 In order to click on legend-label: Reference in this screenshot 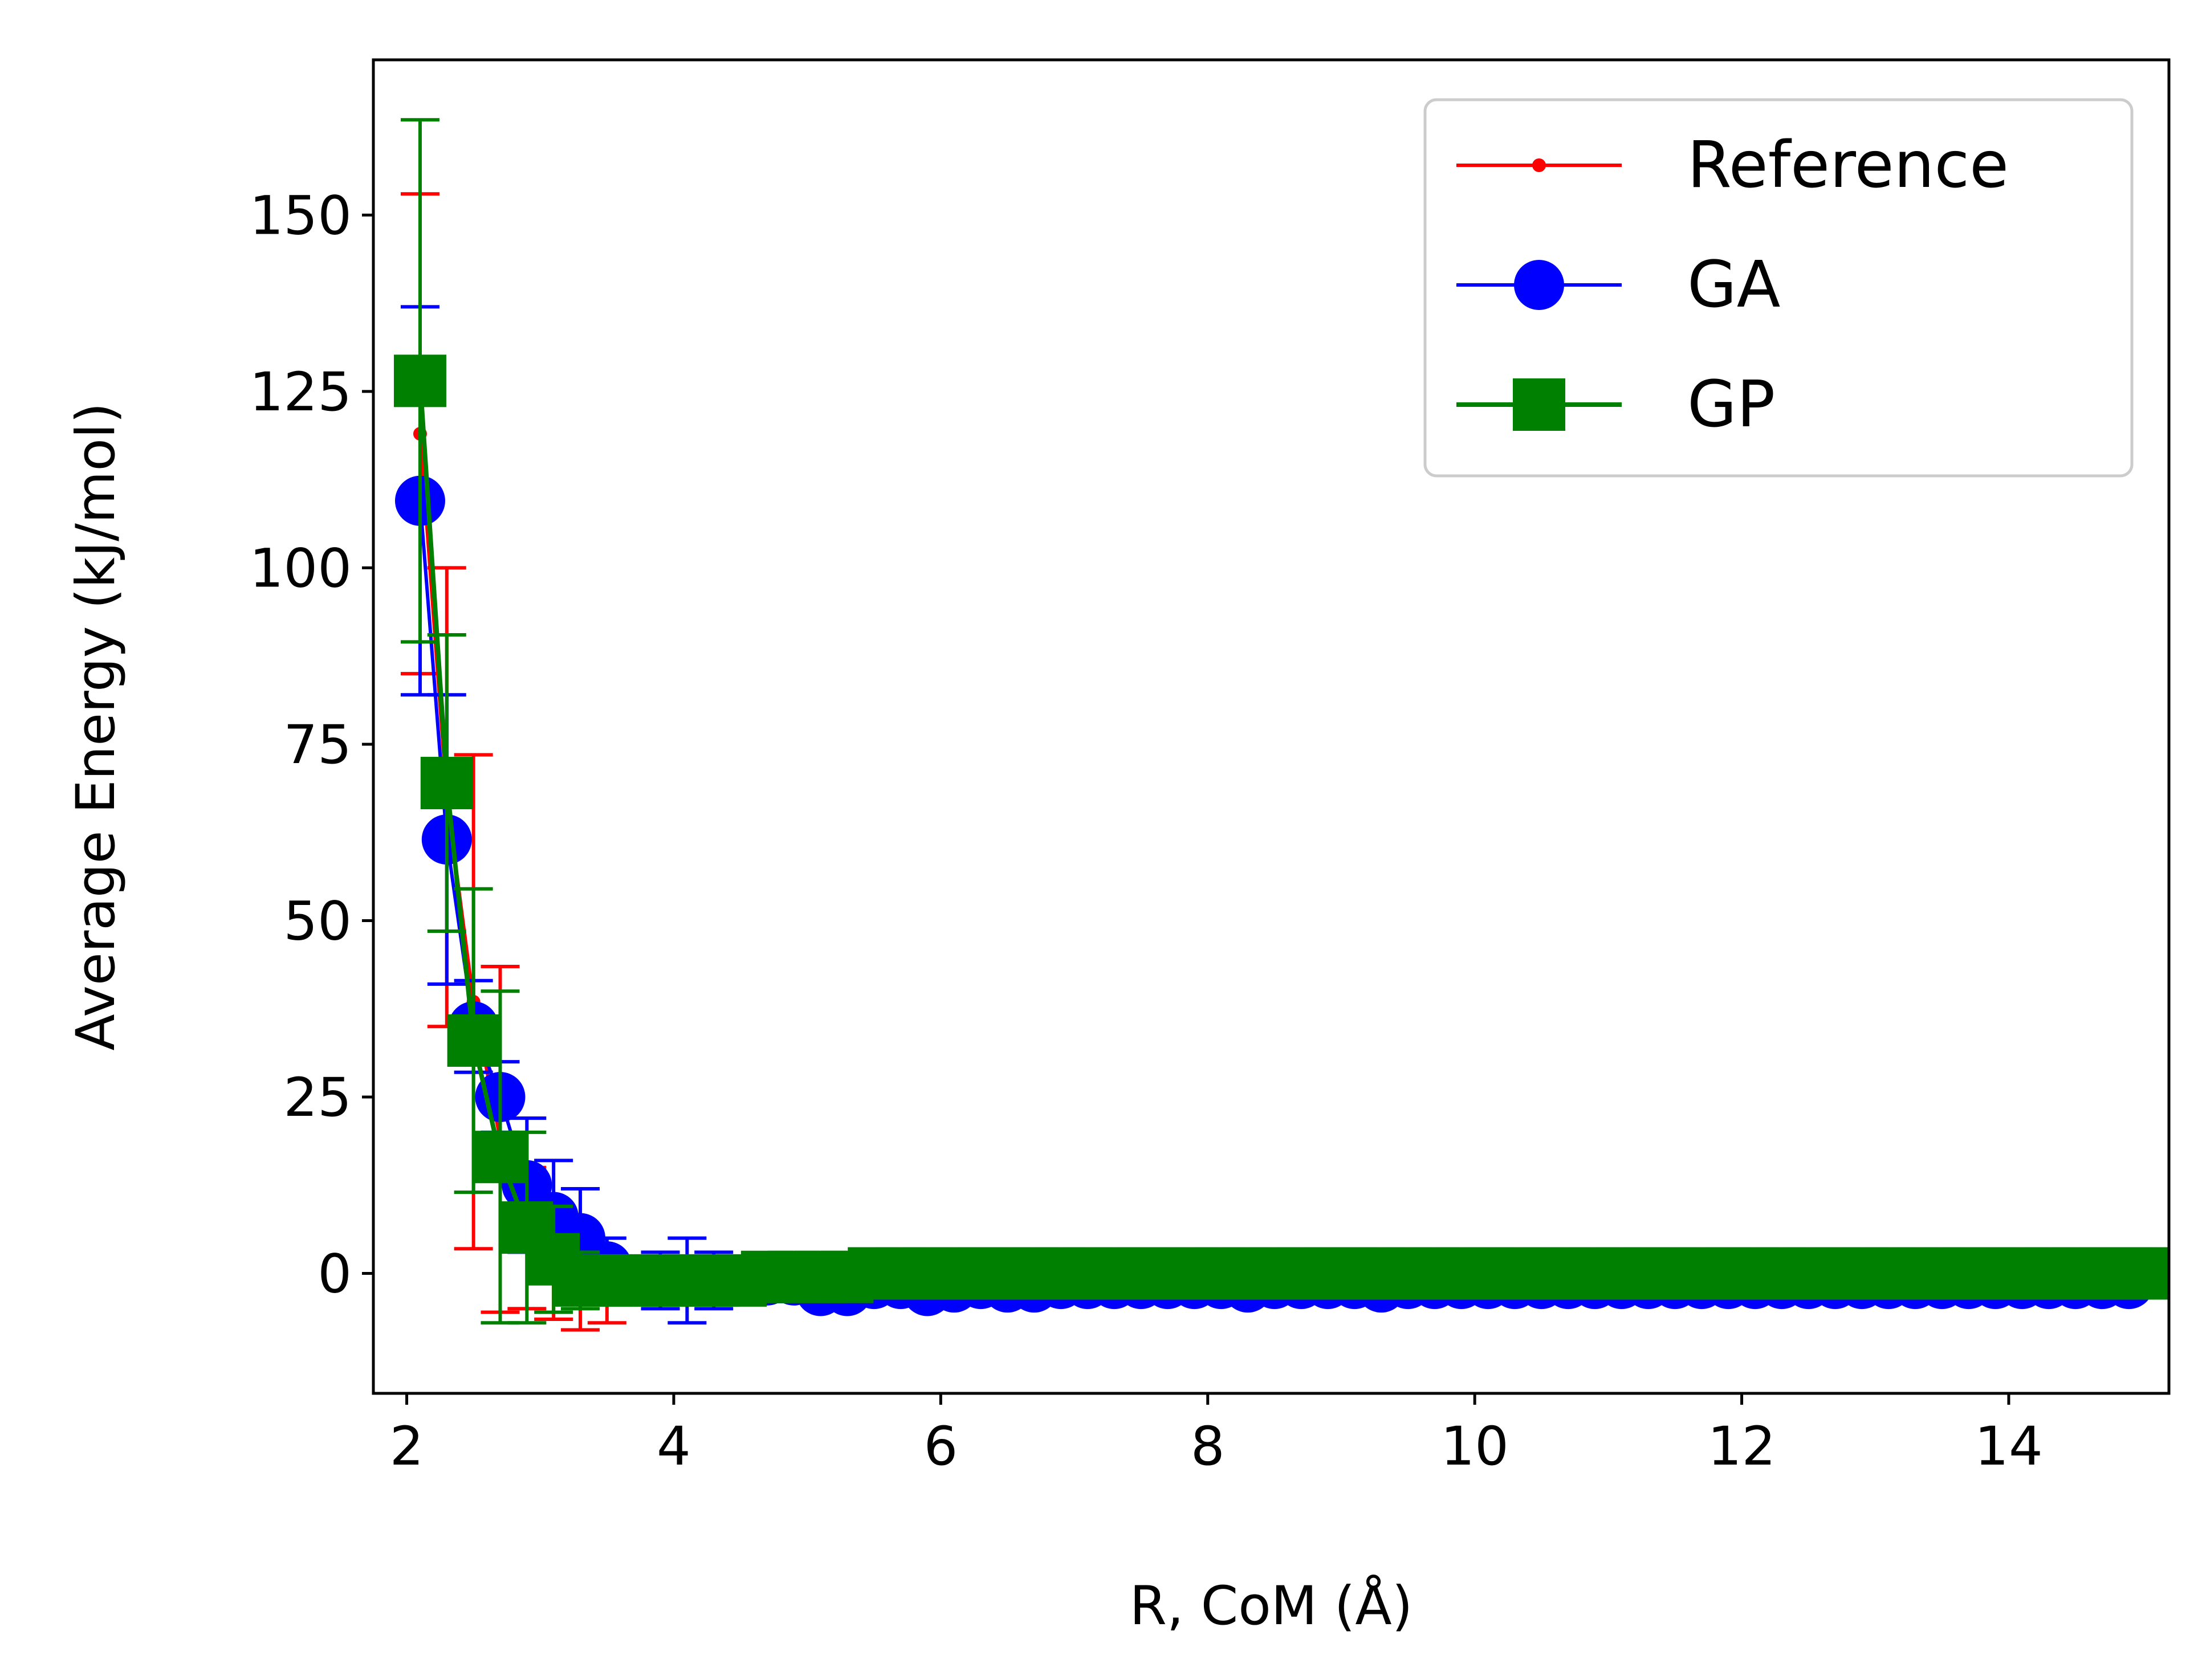, I will do `click(1848, 165)`.